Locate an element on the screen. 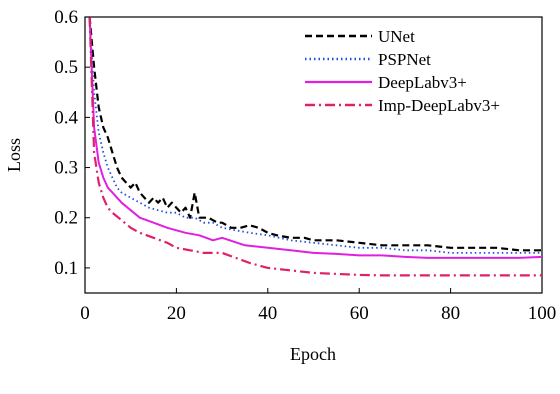 Image resolution: width=560 pixels, height=394 pixels. legend-label: PSPNet is located at coordinates (404, 59).